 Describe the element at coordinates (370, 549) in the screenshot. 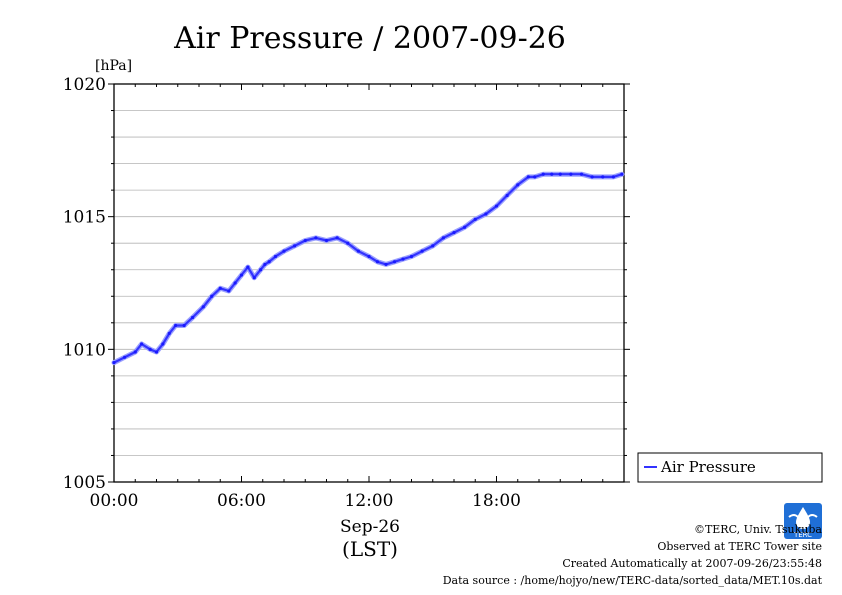

I see `x-axis-sublabel: (LST)` at that location.